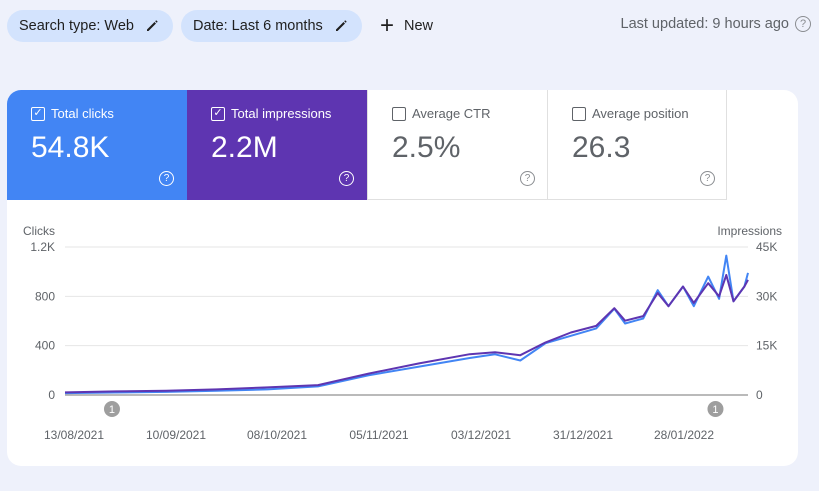 The width and height of the screenshot is (819, 491). What do you see at coordinates (281, 113) in the screenshot?
I see `metric-label: Total impressions` at bounding box center [281, 113].